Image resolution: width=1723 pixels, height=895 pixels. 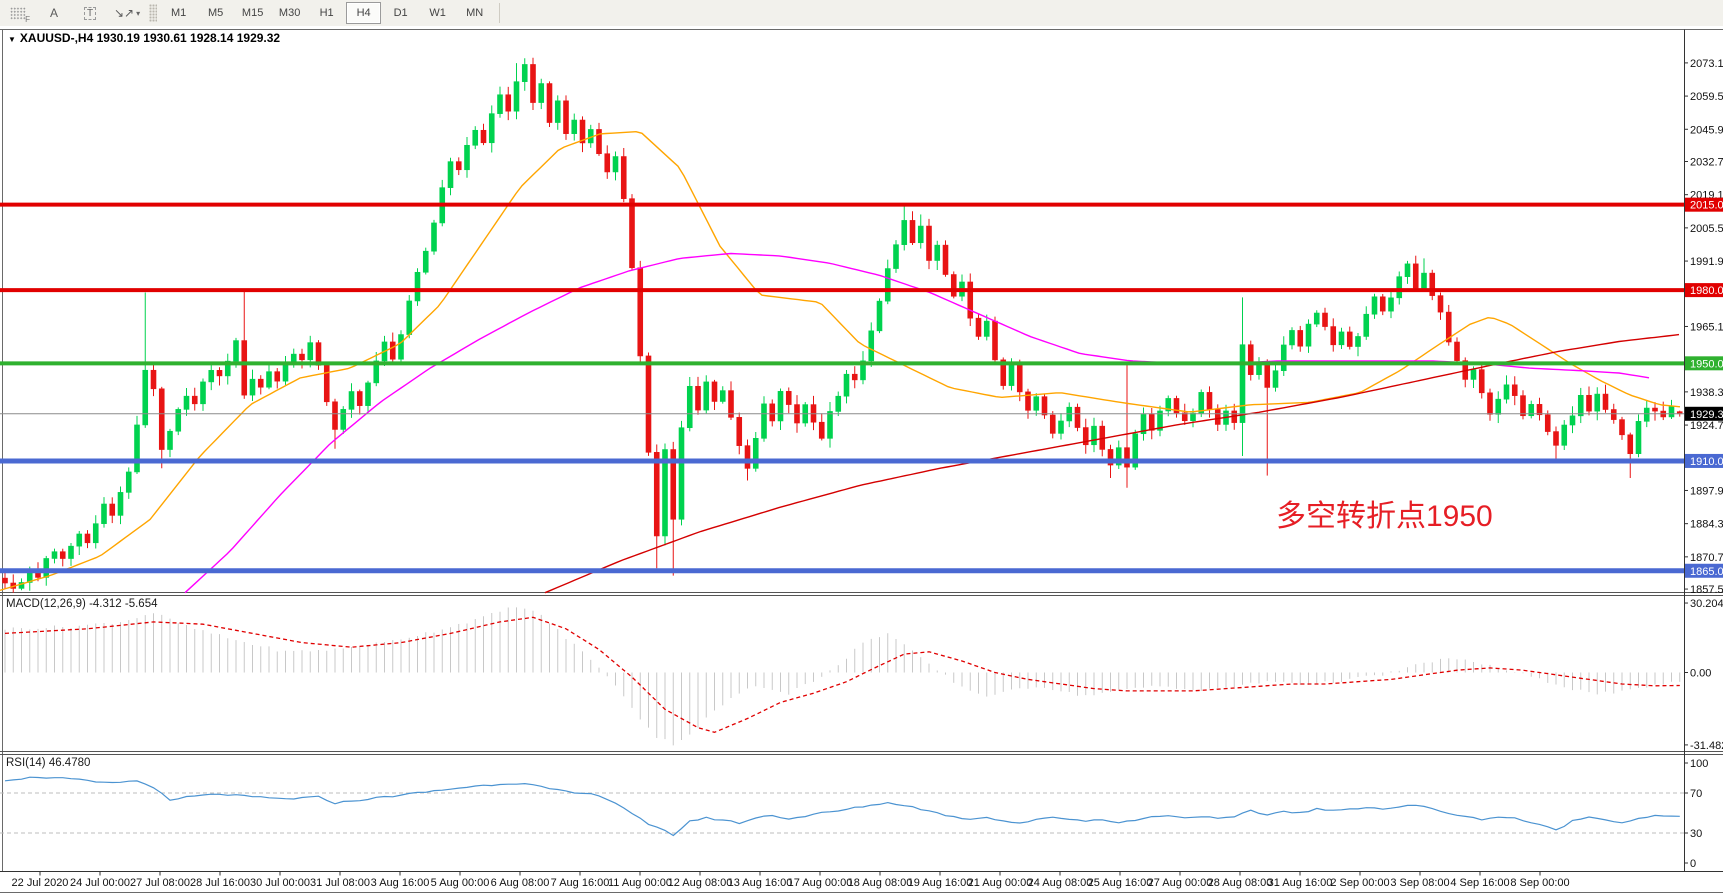 What do you see at coordinates (1419, 883) in the screenshot?
I see `date-tick: 3 Sep 08:00` at bounding box center [1419, 883].